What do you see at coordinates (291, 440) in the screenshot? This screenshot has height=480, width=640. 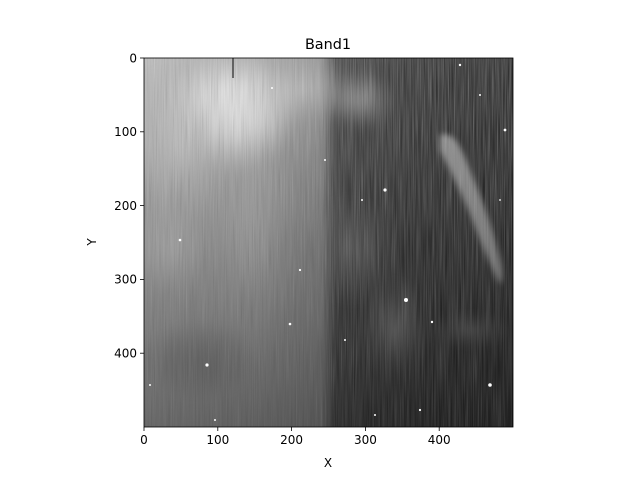 I see `x-tick-label: 200` at bounding box center [291, 440].